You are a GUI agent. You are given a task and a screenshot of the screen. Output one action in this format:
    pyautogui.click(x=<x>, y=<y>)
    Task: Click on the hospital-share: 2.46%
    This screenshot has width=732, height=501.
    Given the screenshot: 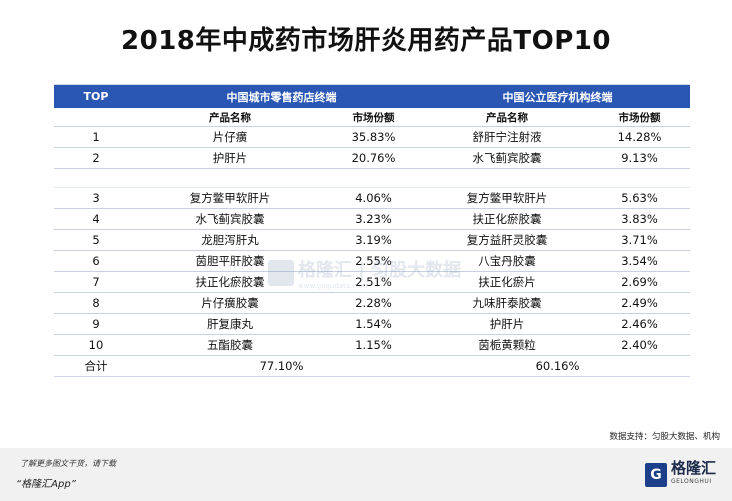 What is the action you would take?
    pyautogui.click(x=639, y=324)
    